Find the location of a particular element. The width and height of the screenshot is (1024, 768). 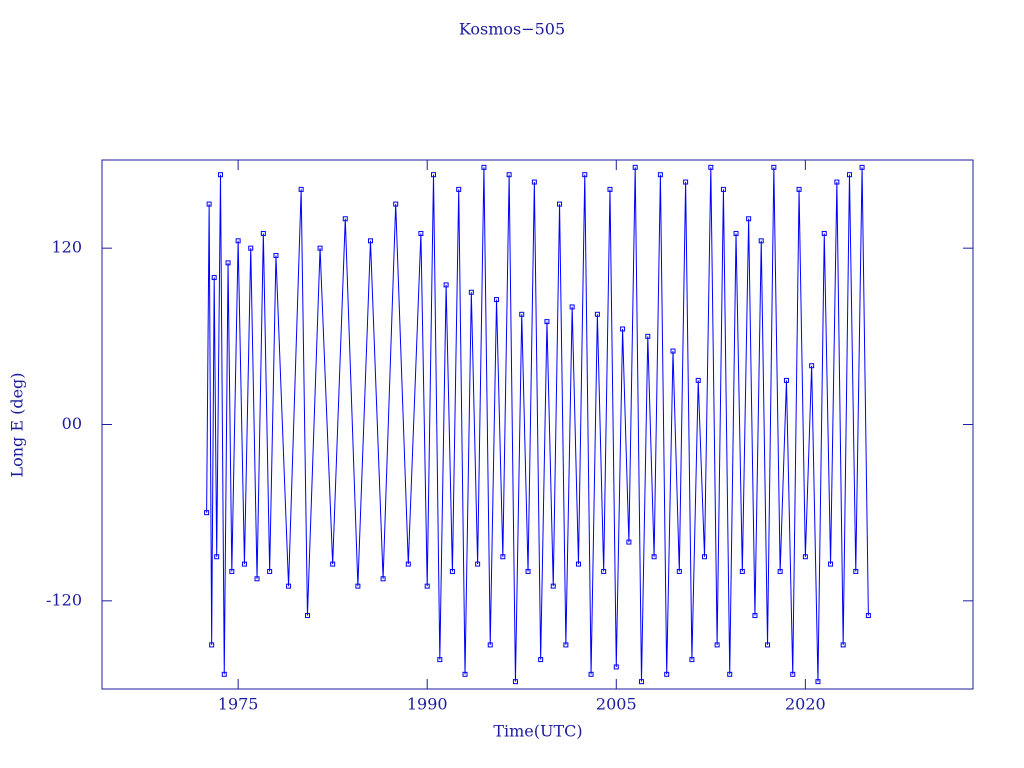

x-tick-label: 2020 is located at coordinates (805, 704).